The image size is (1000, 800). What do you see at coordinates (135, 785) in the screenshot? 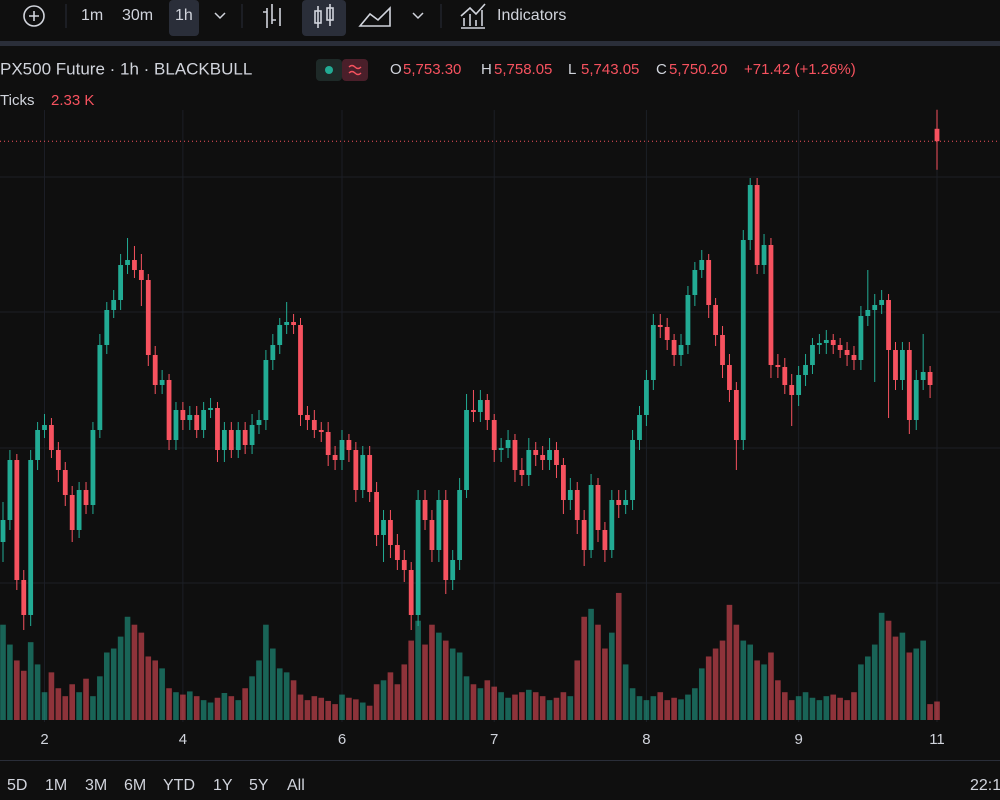
I see `range-button: 6M` at bounding box center [135, 785].